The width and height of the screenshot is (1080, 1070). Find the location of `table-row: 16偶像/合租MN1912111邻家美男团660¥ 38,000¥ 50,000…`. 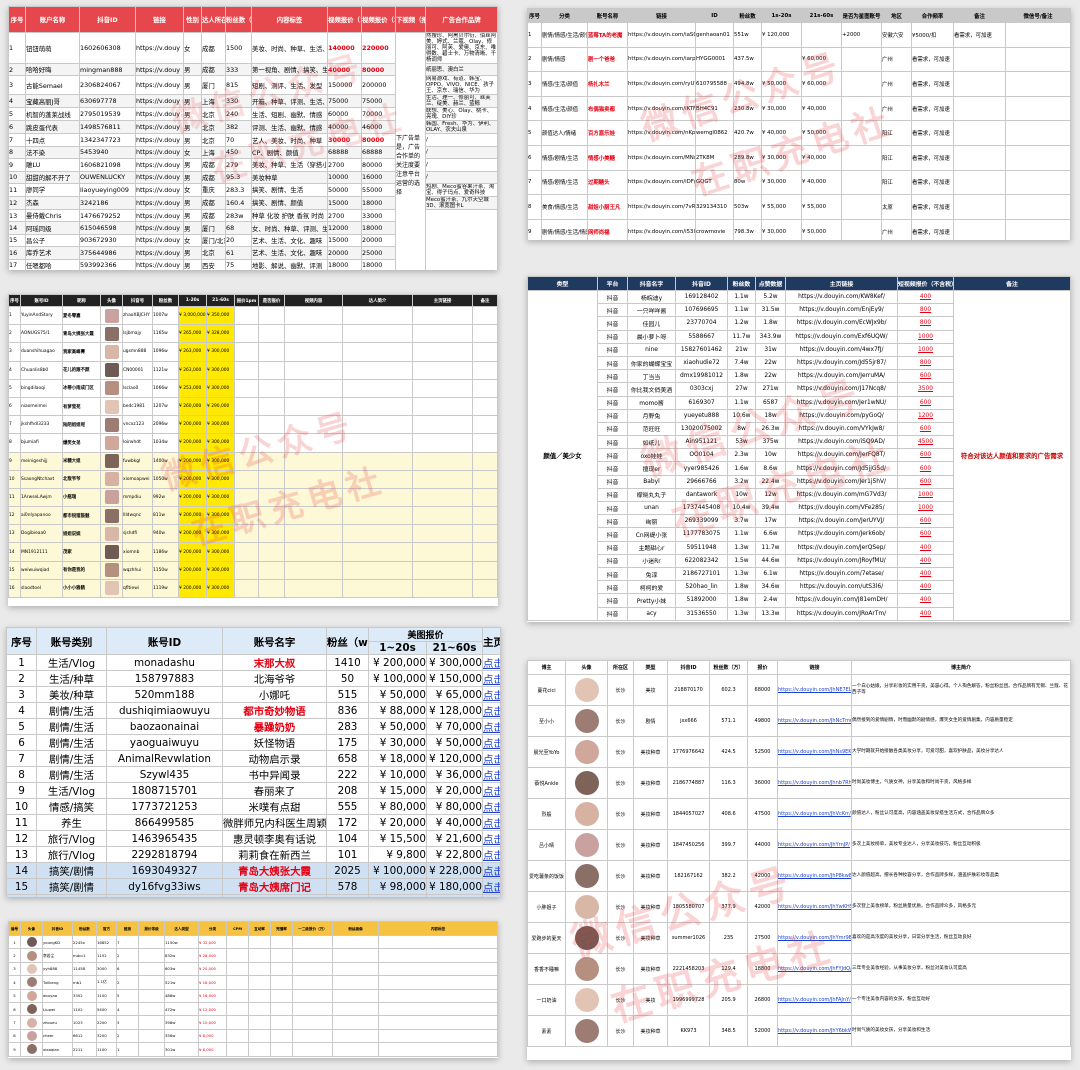

table-row: 16偶像/合租MN1912111邻家美男团660¥ 38,000¥ 50,000… is located at coordinates (253, 895).